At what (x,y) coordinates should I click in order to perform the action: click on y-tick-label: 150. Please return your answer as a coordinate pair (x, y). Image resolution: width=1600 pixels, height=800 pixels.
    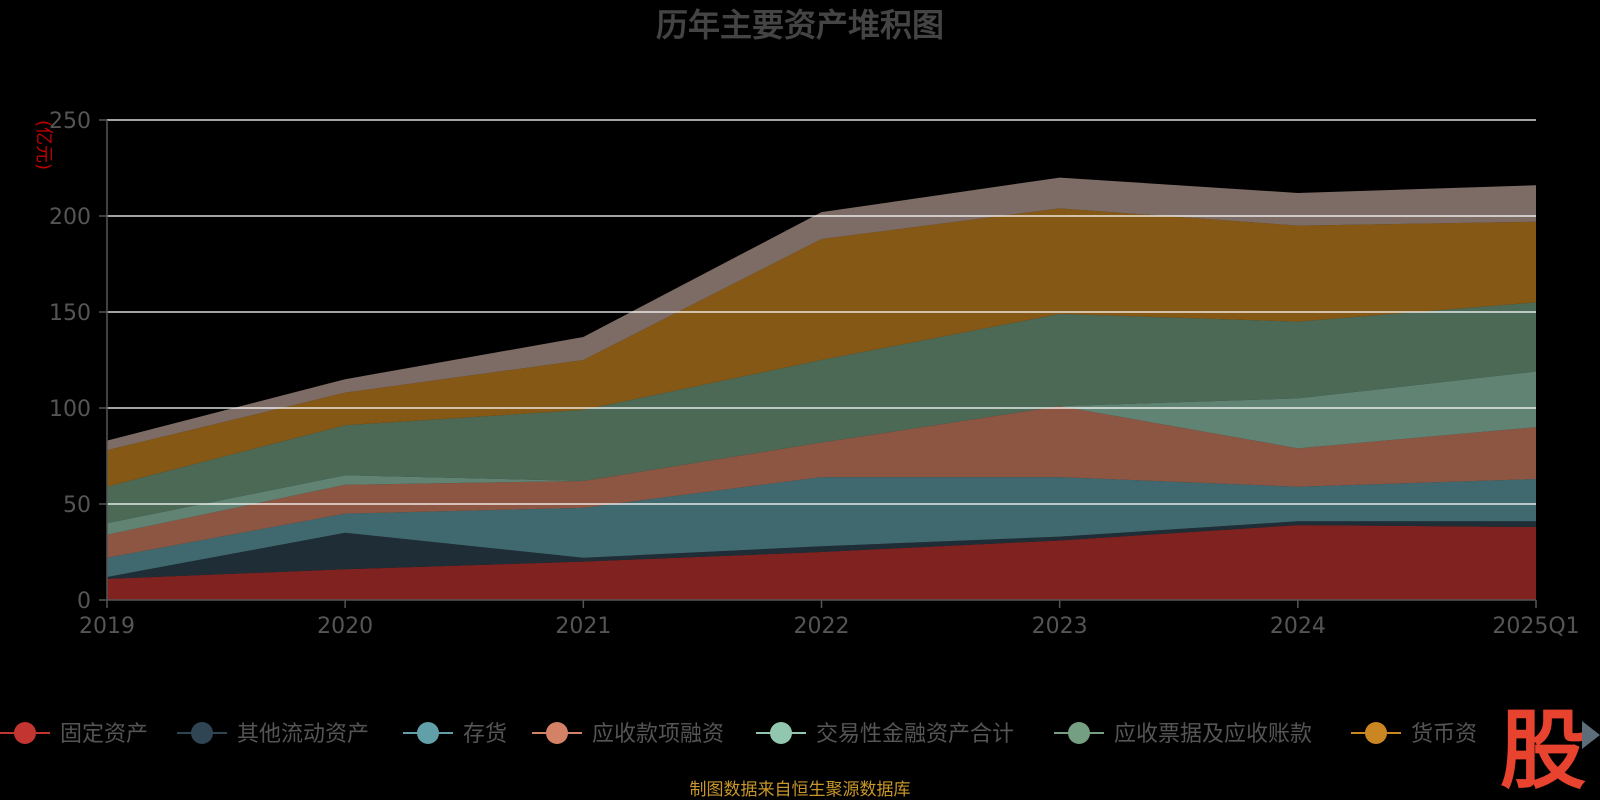
    Looking at the image, I should click on (70, 313).